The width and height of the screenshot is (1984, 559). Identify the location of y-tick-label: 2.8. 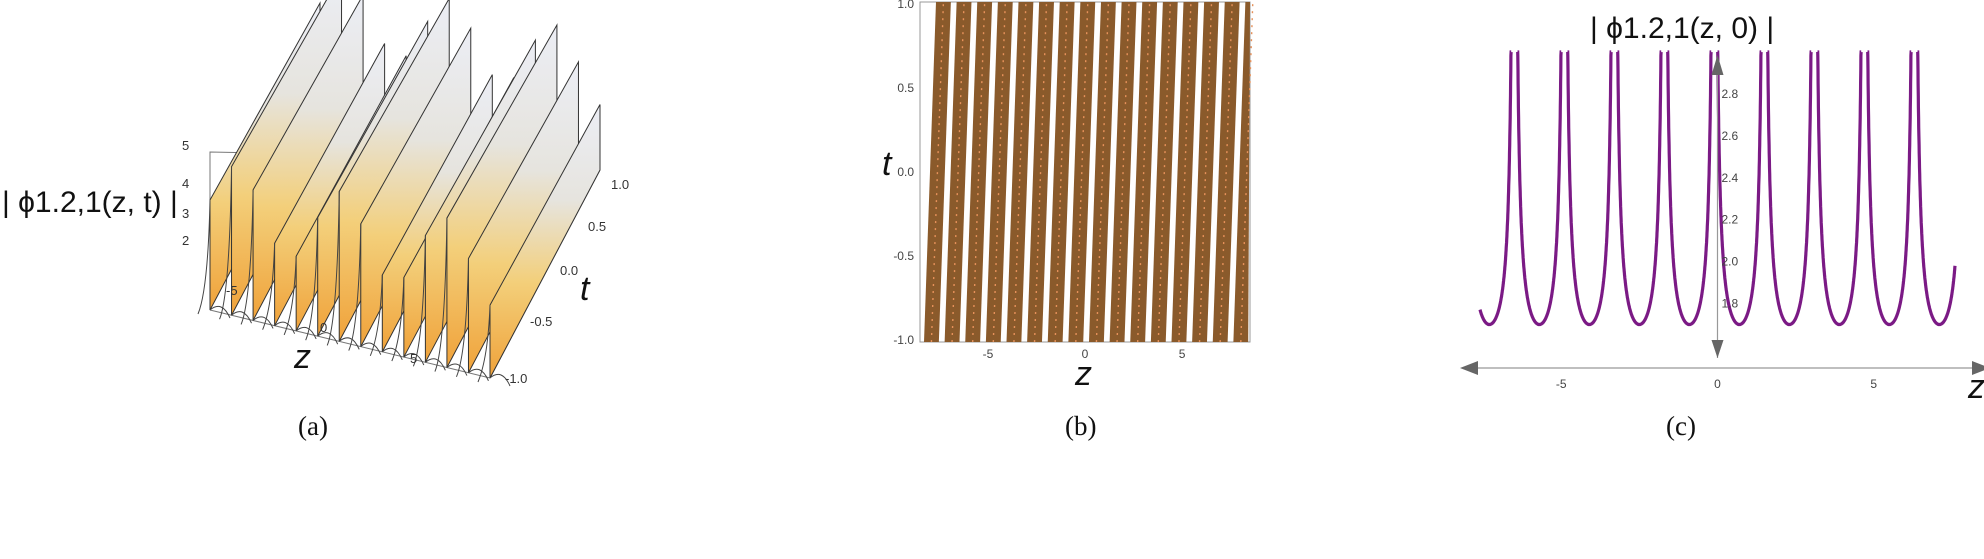
(1730, 94).